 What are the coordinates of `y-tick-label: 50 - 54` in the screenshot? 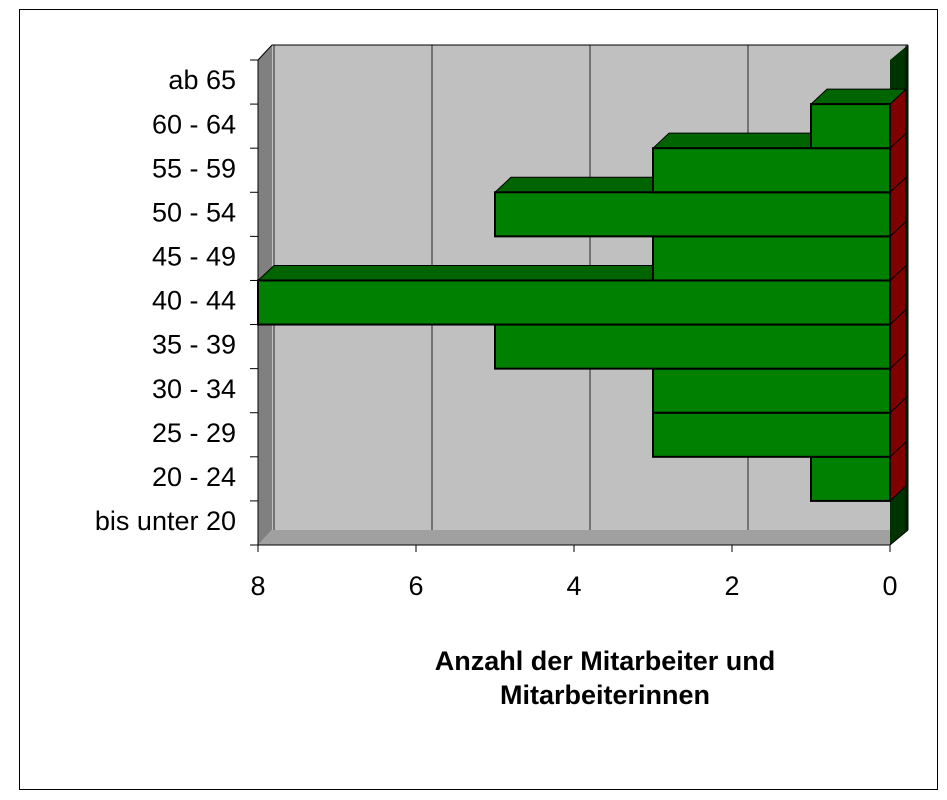 It's located at (194, 212).